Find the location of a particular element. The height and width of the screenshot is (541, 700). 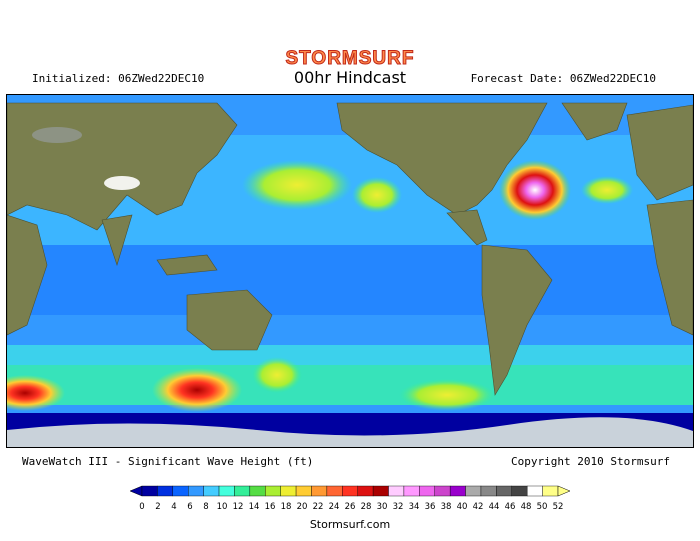

north-america-land is located at coordinates (442, 159).